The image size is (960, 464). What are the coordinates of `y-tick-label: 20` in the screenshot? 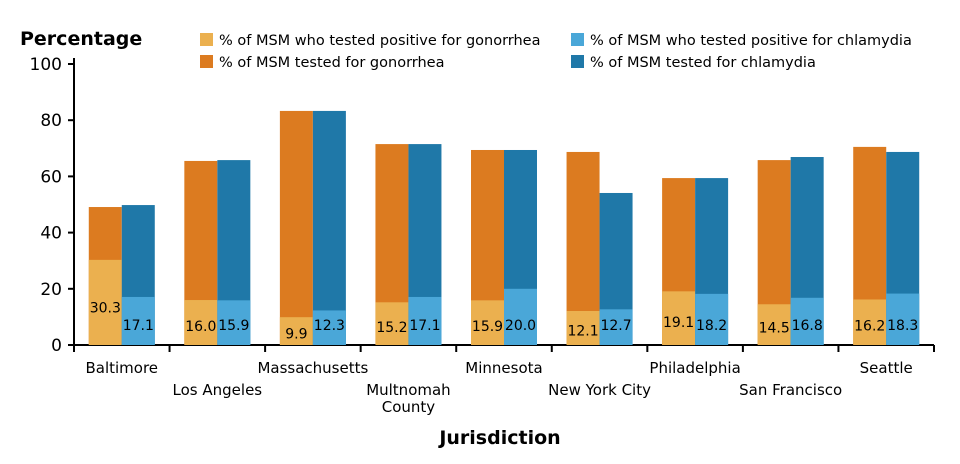 It's located at (51, 290).